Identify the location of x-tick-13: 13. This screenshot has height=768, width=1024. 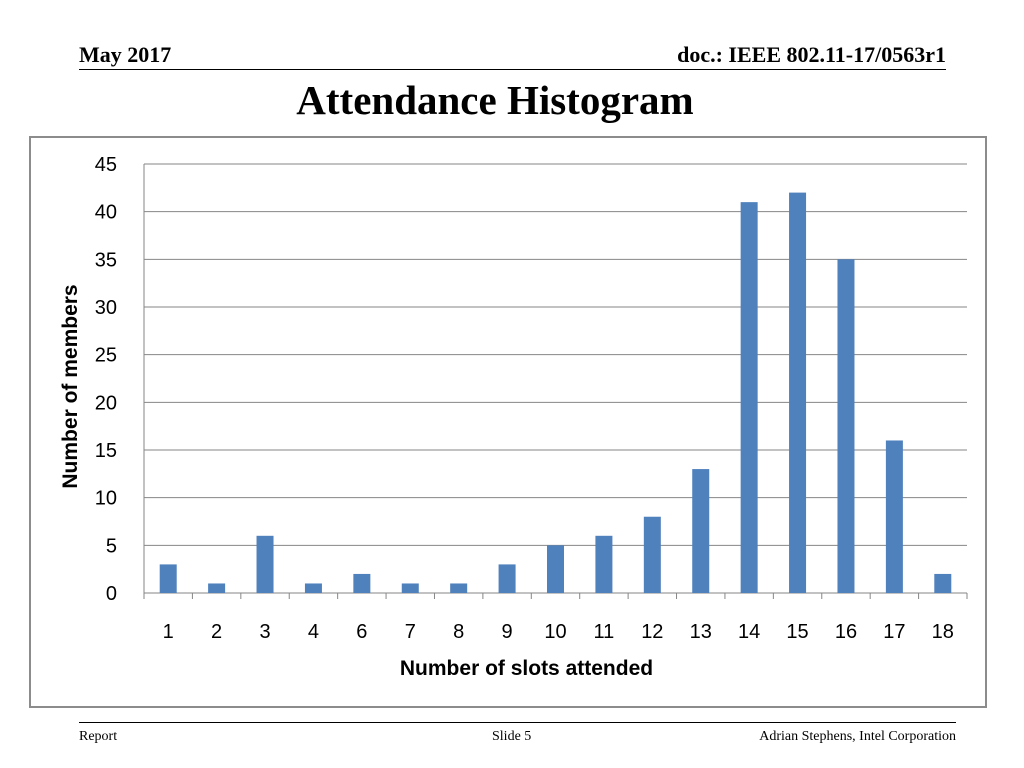
(701, 632).